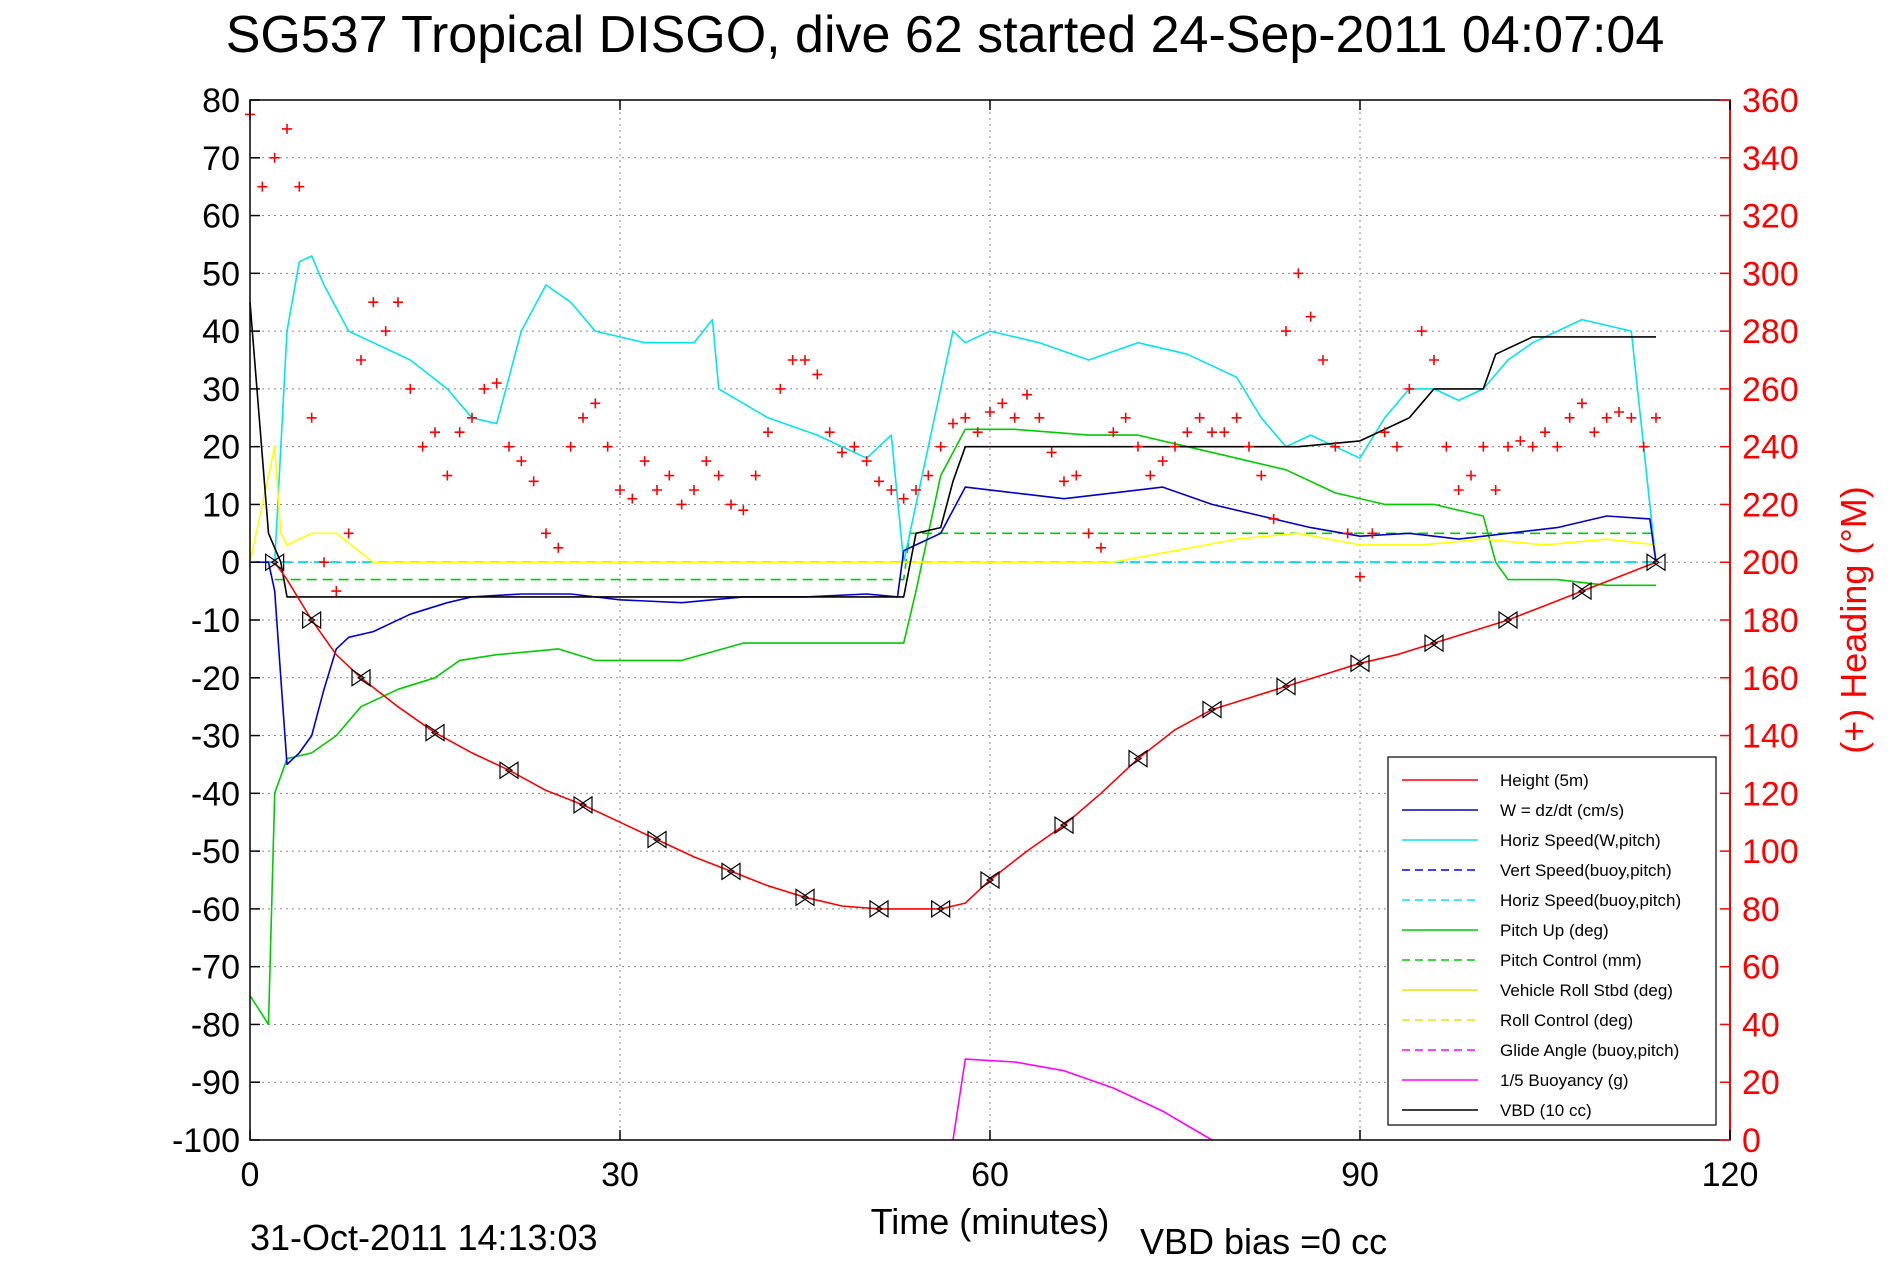 The image size is (1891, 1262). I want to click on right-y-tick-label: 100, so click(1770, 852).